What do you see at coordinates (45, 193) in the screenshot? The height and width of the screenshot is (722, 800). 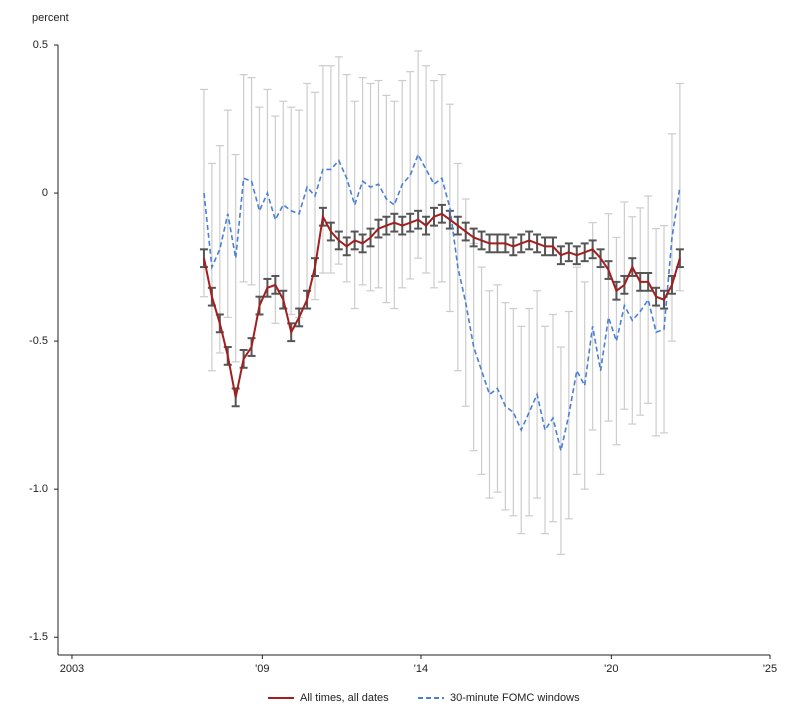 I see `y-tick-label: 0` at bounding box center [45, 193].